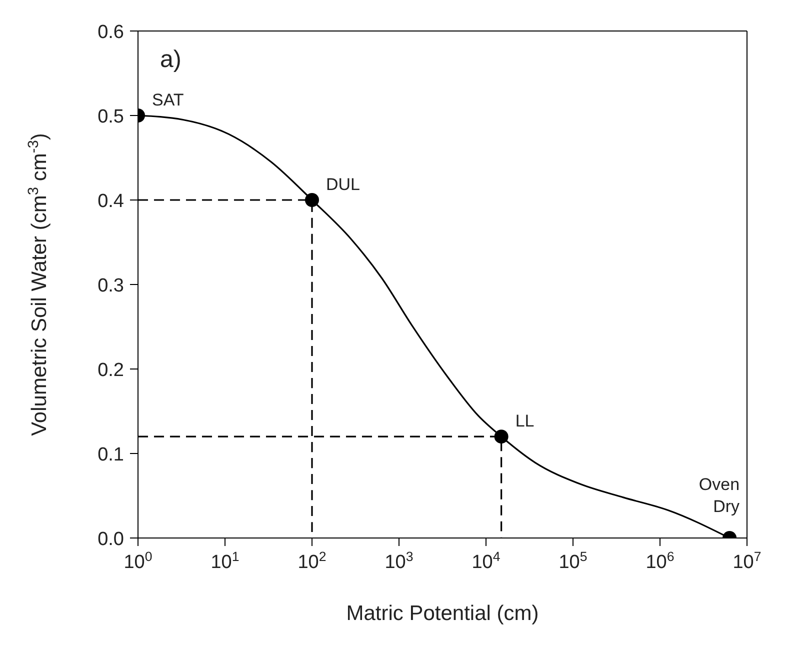  Describe the element at coordinates (524, 421) in the screenshot. I see `annotation: LL` at that location.